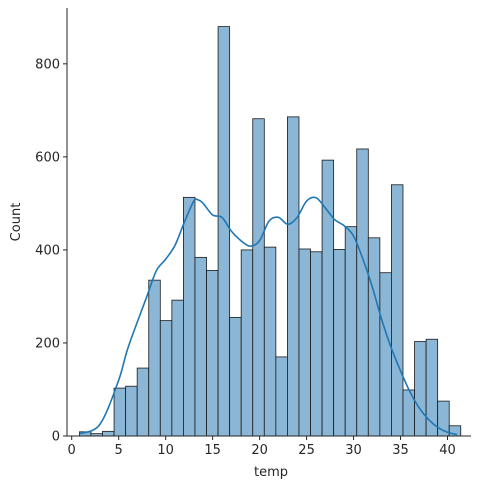 The height and width of the screenshot is (489, 489). Describe the element at coordinates (165, 450) in the screenshot. I see `x-tick-label: 10` at that location.